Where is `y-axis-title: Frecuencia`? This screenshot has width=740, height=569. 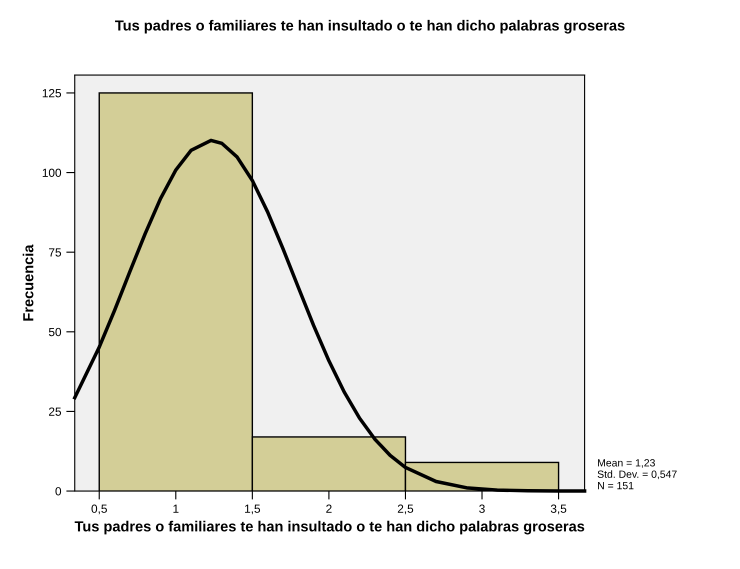 y-axis-title: Frecuencia is located at coordinates (28, 282).